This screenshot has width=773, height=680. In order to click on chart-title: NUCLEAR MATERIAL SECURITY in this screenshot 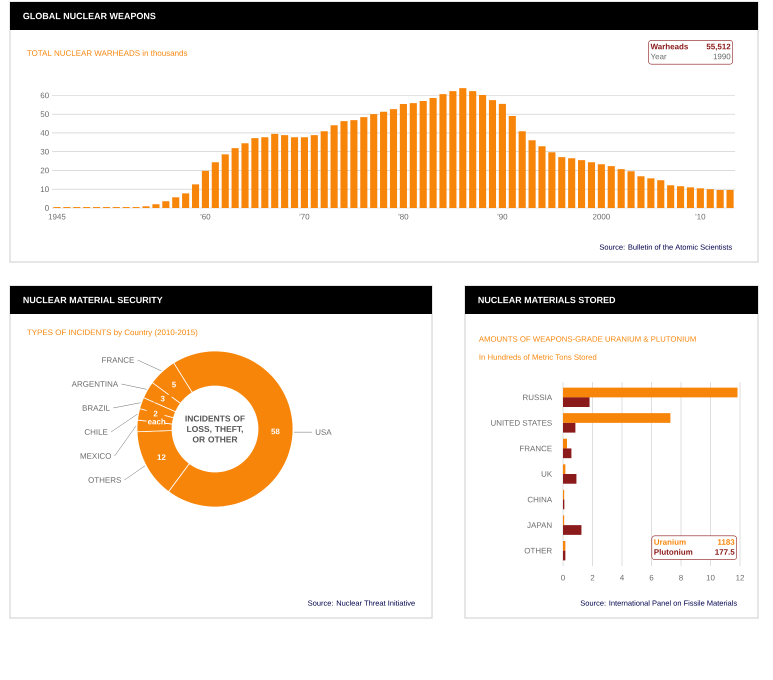, I will do `click(93, 300)`.